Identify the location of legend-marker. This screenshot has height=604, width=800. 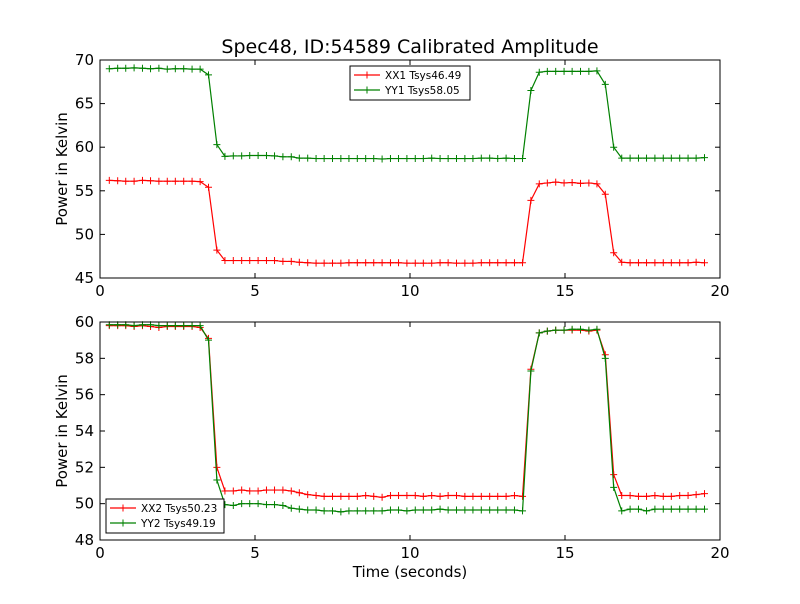
(367, 90).